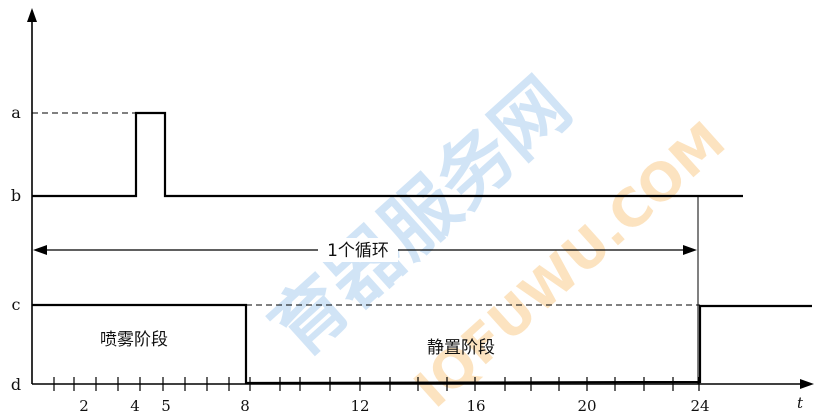  What do you see at coordinates (32, 15) in the screenshot?
I see `y-axis-arrow-icon` at bounding box center [32, 15].